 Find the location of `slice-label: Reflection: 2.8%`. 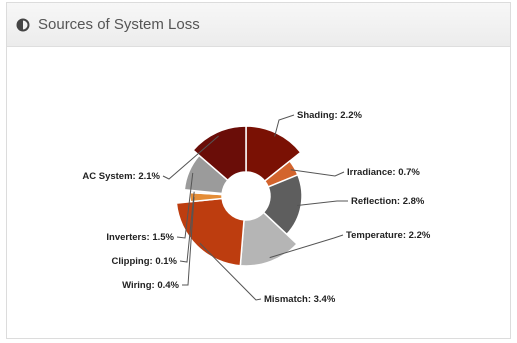

slice-label: Reflection: 2.8% is located at coordinates (388, 201).